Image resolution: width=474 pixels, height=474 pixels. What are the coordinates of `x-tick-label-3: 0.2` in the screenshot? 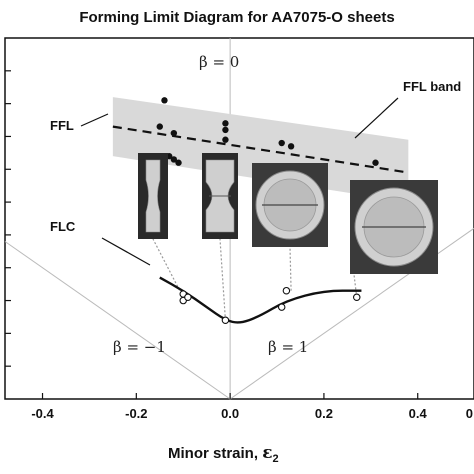 It's located at (324, 413).